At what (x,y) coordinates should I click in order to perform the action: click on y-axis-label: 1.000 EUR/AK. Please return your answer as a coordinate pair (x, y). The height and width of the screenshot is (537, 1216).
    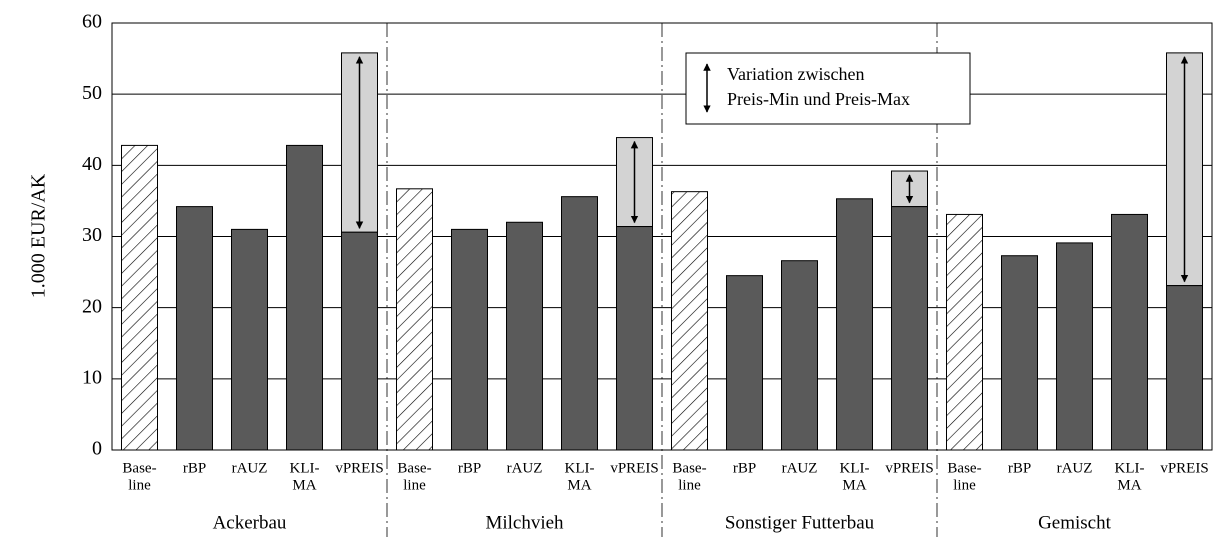
    Looking at the image, I should click on (39, 235).